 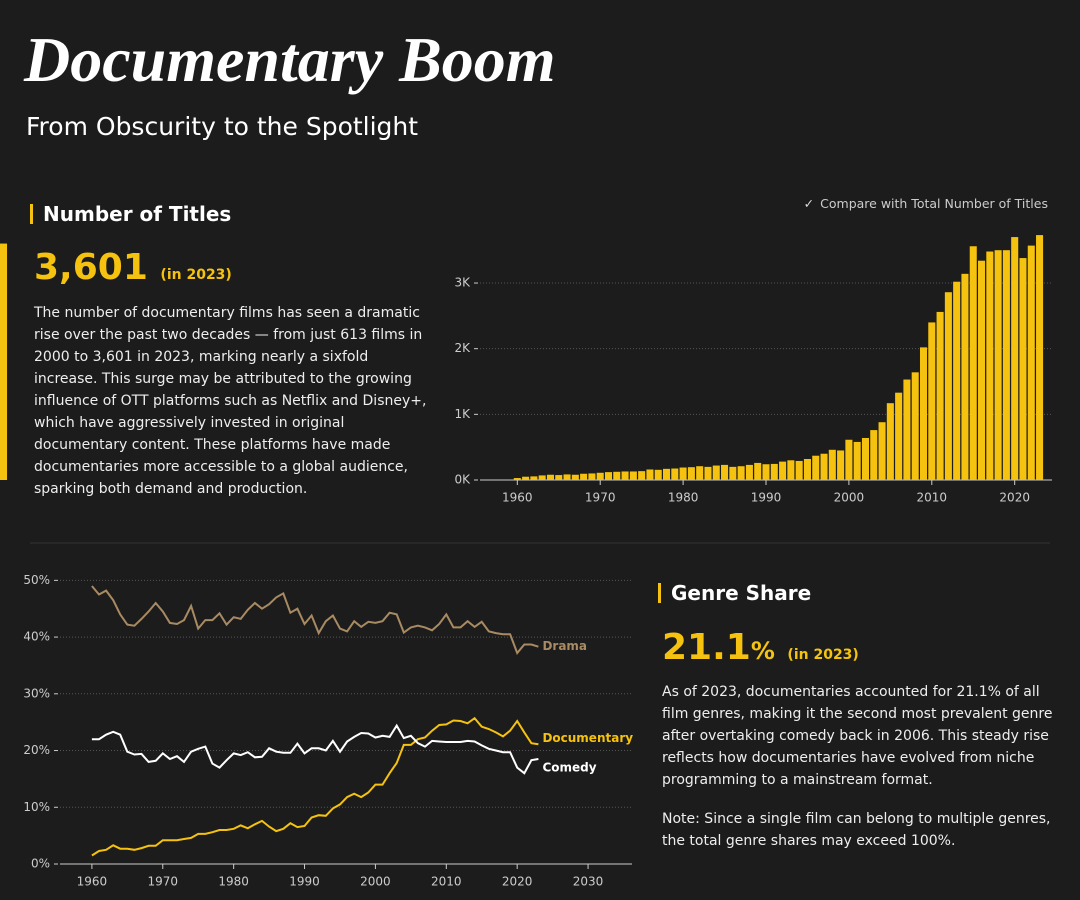 I want to click on y-tick-label: 30%, so click(x=36, y=693).